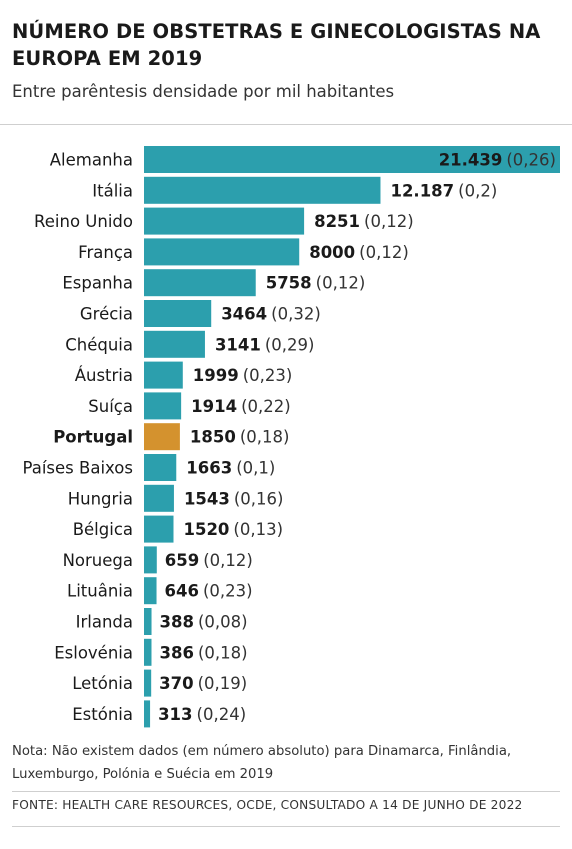 The height and width of the screenshot is (849, 572). What do you see at coordinates (175, 714) in the screenshot?
I see `value-label: 313` at bounding box center [175, 714].